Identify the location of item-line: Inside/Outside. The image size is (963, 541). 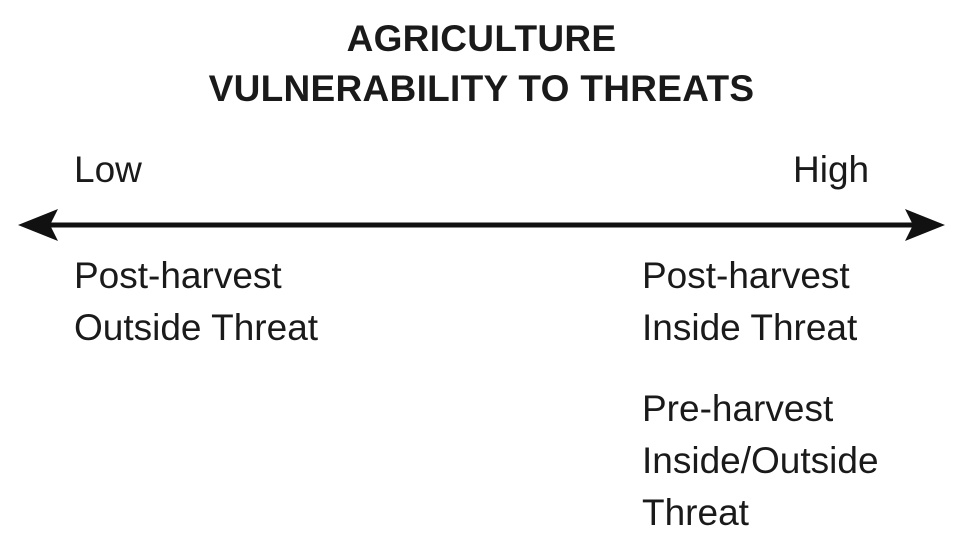
(760, 460).